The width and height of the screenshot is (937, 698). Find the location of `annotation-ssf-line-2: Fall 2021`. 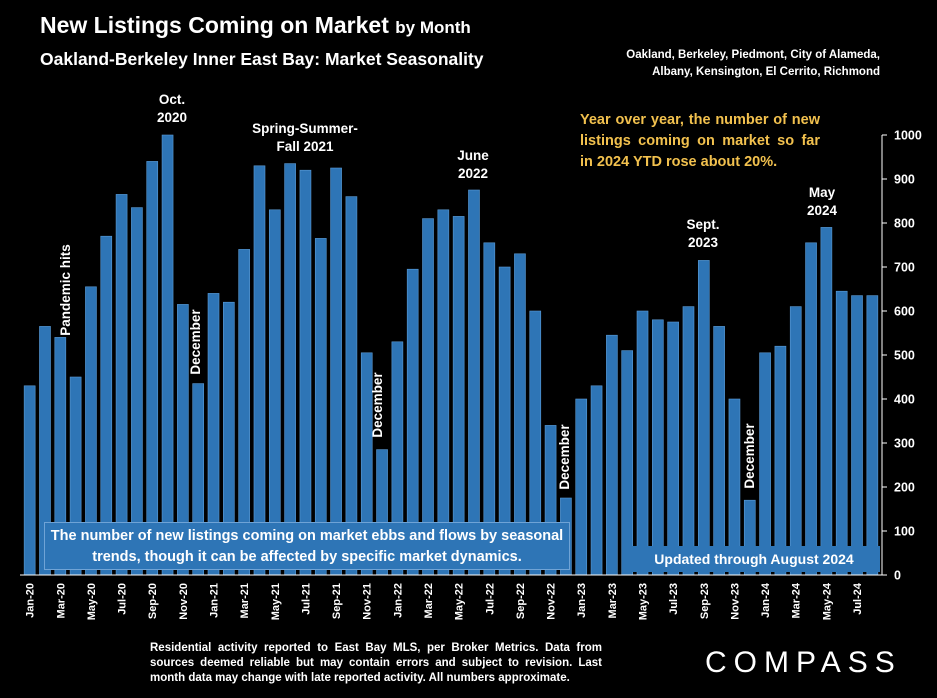

annotation-ssf-line-2: Fall 2021 is located at coordinates (305, 146).